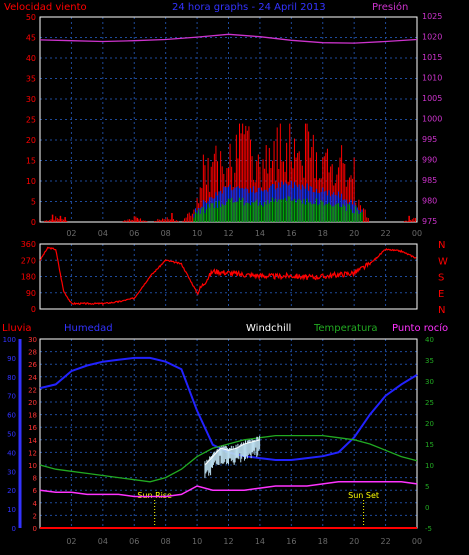 Image resolution: width=469 pixels, height=555 pixels. What do you see at coordinates (31, 79) in the screenshot?
I see `wind-axis-tick: 35` at bounding box center [31, 79].